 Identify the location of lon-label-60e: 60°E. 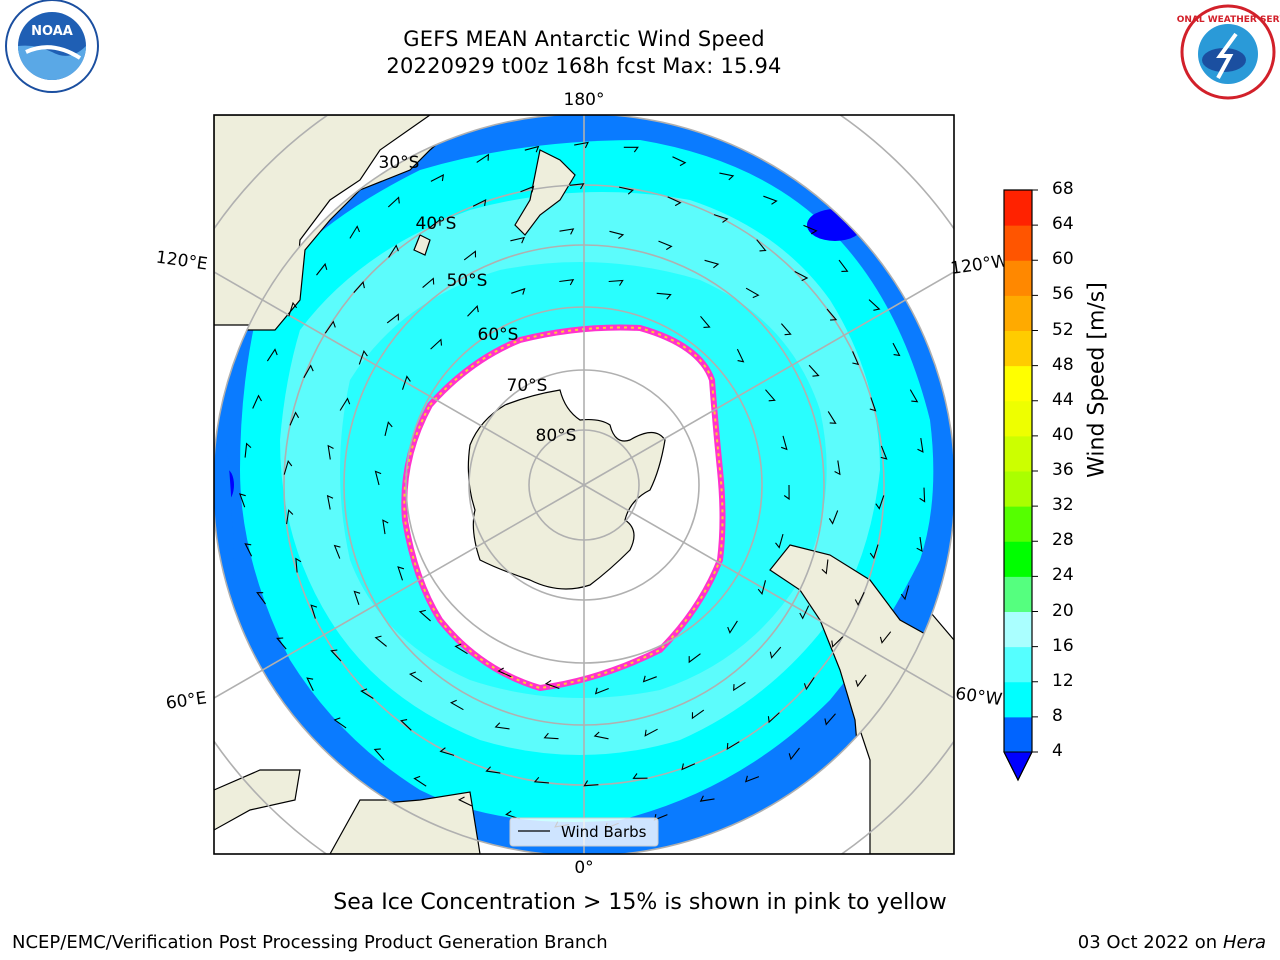
(186, 700).